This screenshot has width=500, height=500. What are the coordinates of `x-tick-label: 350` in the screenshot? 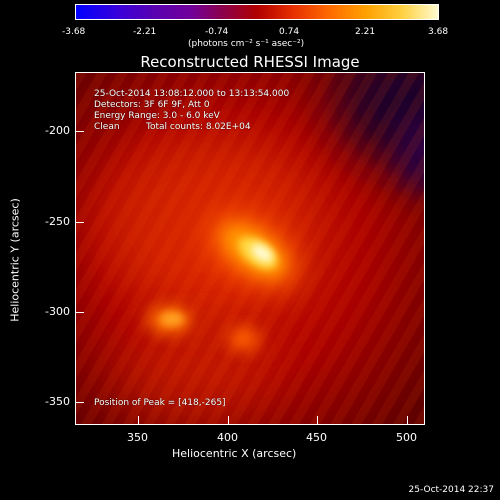 It's located at (137, 437).